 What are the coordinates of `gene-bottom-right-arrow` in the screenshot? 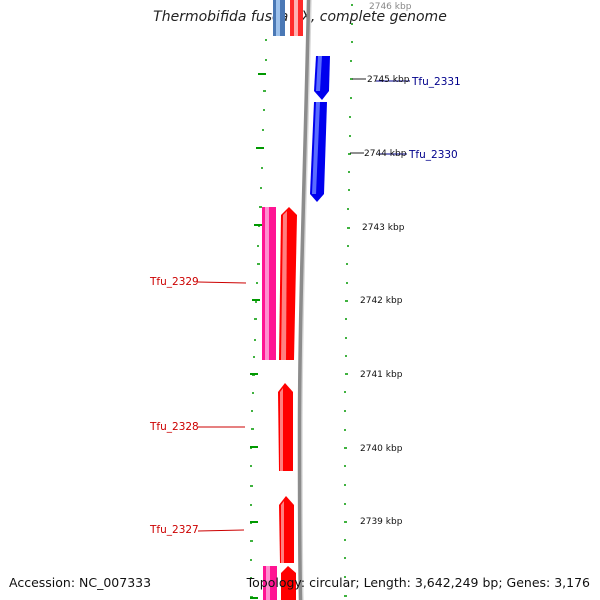 It's located at (288, 583).